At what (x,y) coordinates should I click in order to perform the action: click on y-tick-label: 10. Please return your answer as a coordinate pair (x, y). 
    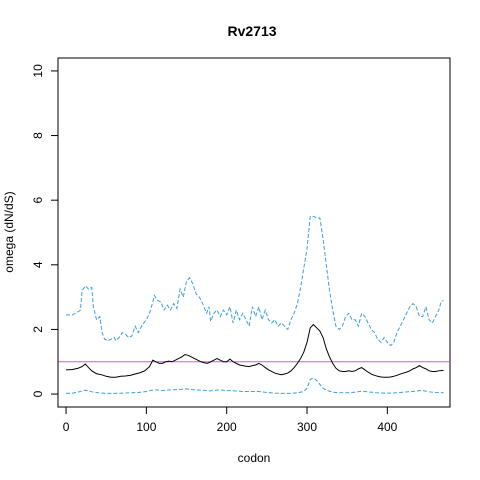
    Looking at the image, I should click on (38, 71).